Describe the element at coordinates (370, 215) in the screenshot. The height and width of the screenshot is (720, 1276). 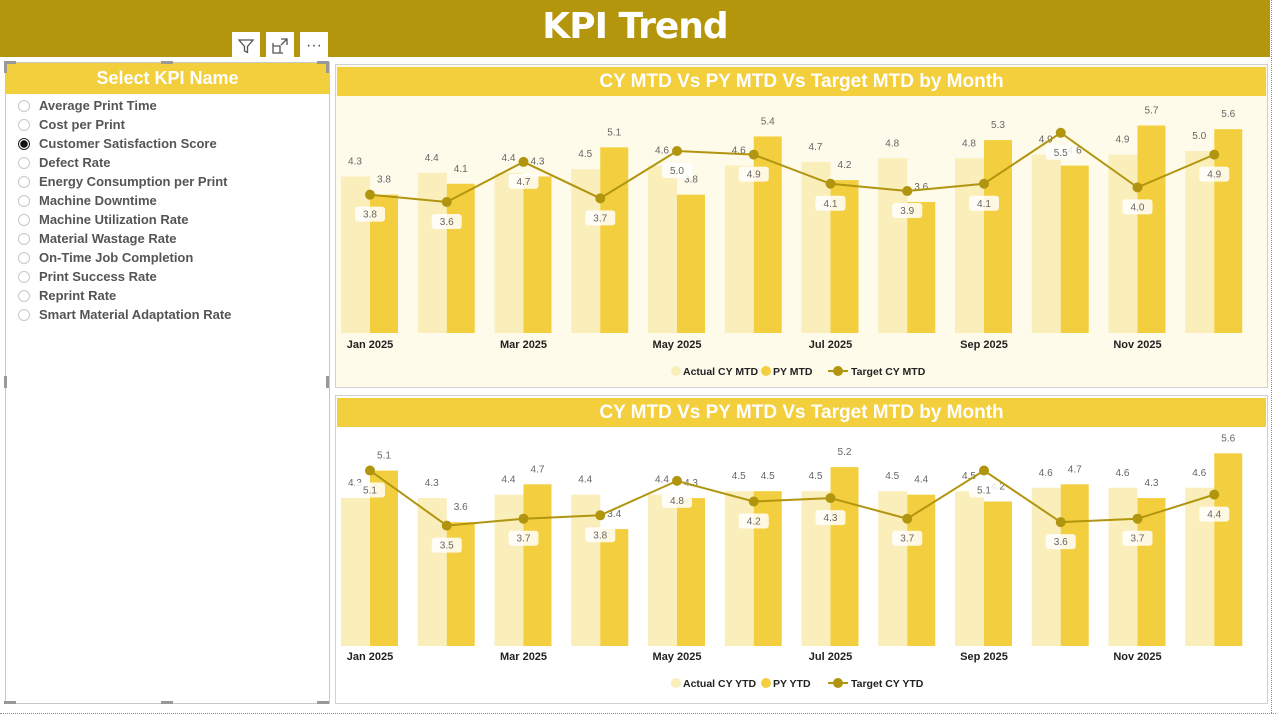
I see `target-label: 3.8` at that location.